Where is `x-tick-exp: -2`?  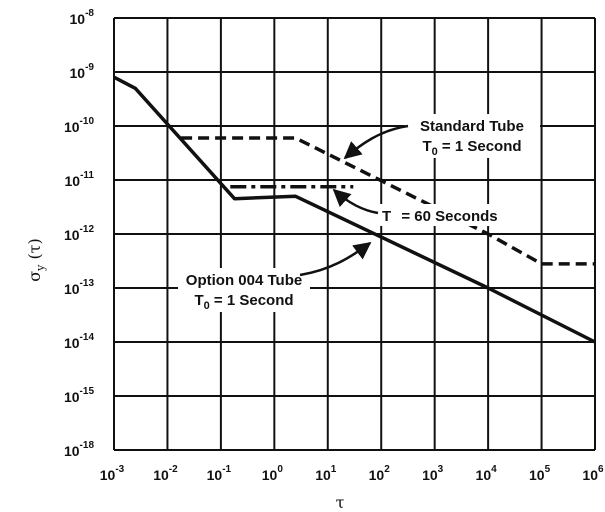 x-tick-exp: -2 is located at coordinates (173, 469).